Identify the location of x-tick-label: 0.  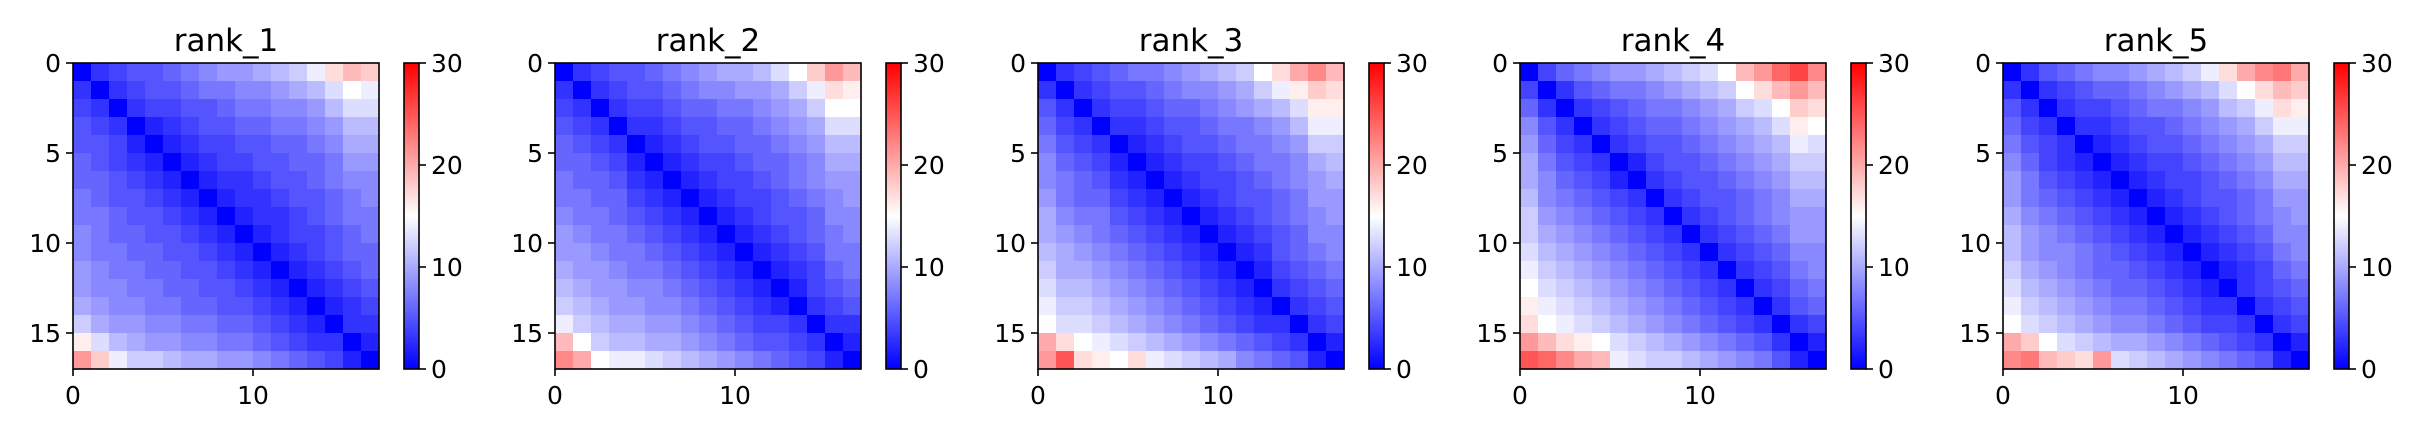
(1520, 395).